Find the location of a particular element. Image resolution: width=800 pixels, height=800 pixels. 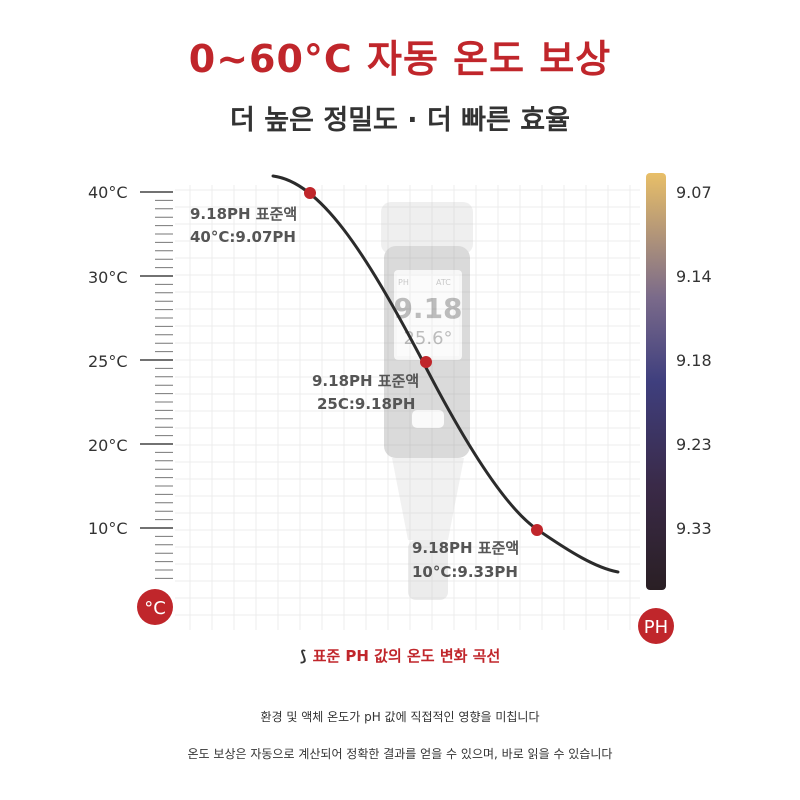

point-40-annotation: 9.18PH 표준액 40°C:9.07PH is located at coordinates (243, 225).